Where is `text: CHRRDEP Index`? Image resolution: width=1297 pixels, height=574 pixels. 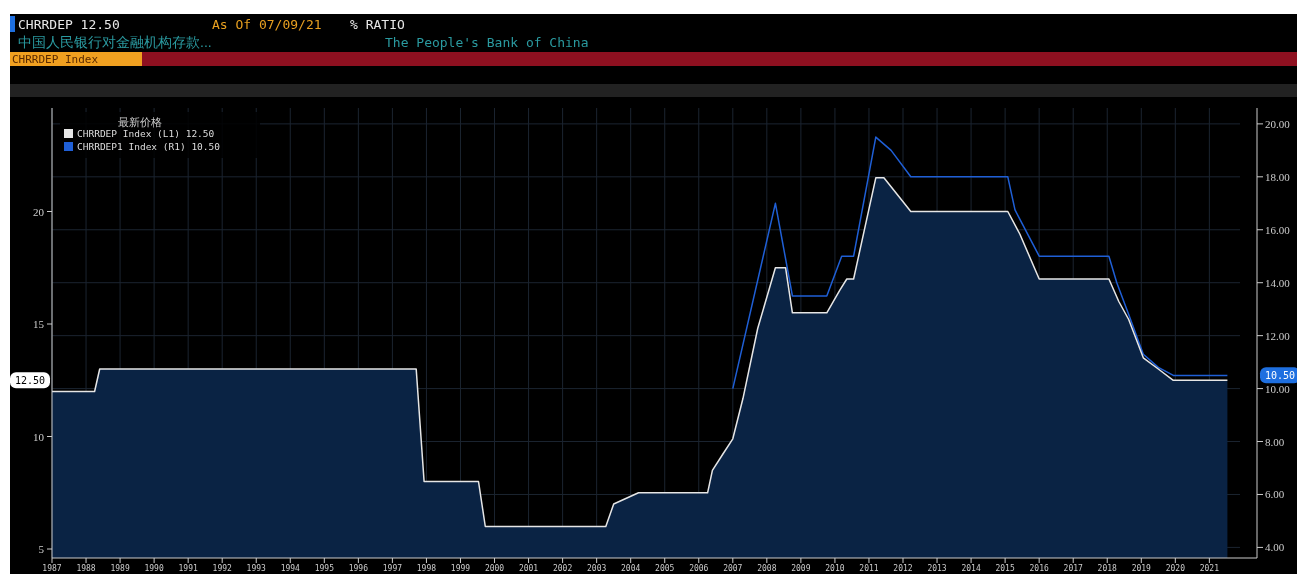
text: CHRRDEP Index is located at coordinates (55, 59).